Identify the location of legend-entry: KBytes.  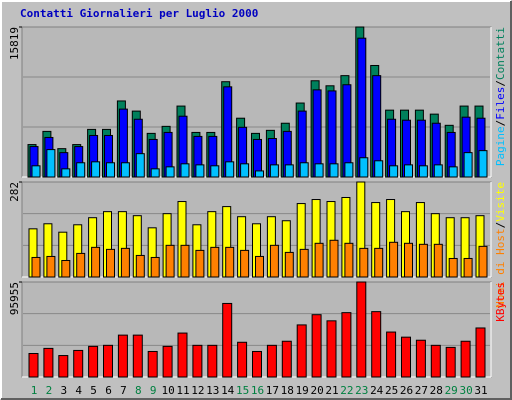
(500, 302).